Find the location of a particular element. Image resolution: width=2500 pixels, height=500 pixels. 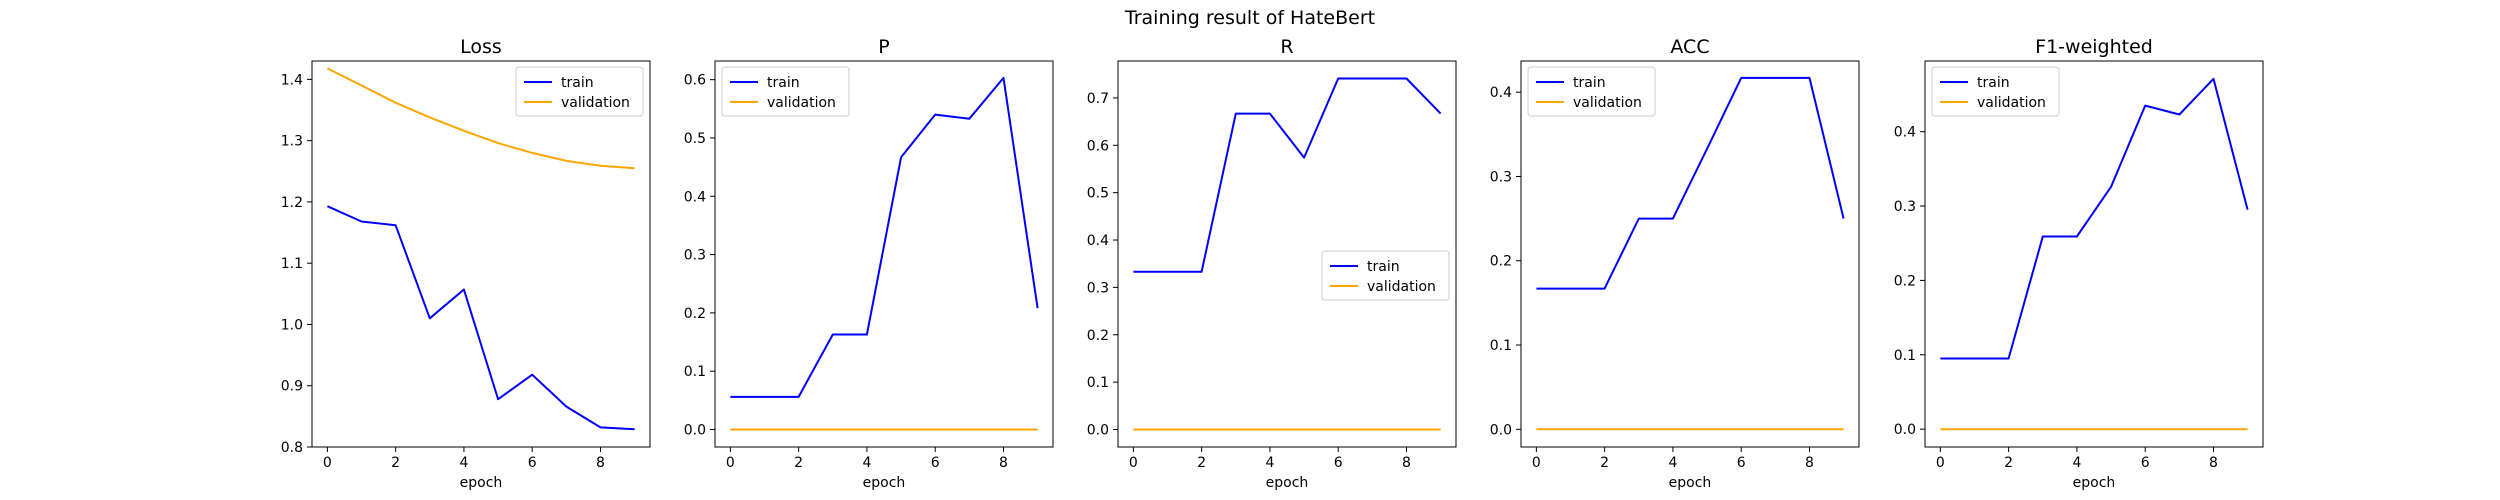

y-tick-label: 1.1 is located at coordinates (292, 264).